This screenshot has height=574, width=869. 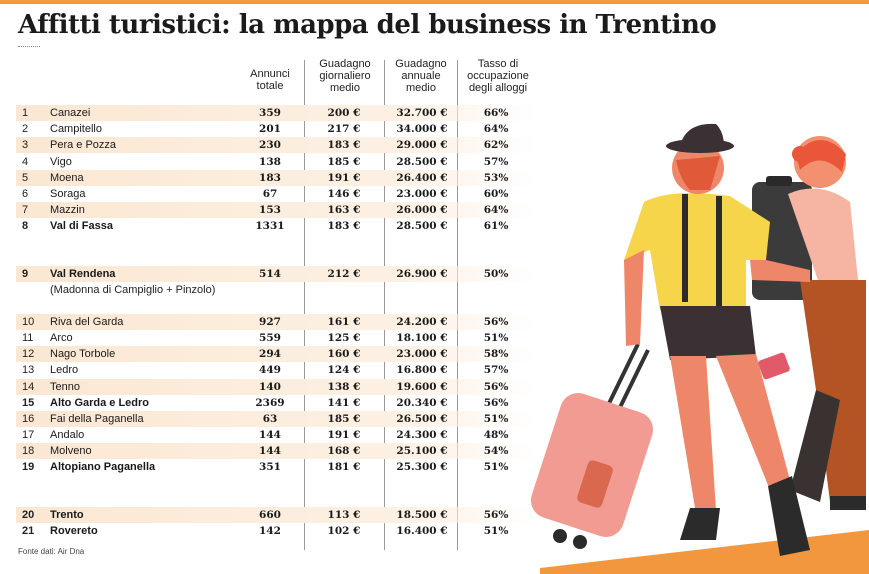 I want to click on table-row: 8 Val di Fassa 1331 183 € 28.500 € 61%, so click(x=276, y=226).